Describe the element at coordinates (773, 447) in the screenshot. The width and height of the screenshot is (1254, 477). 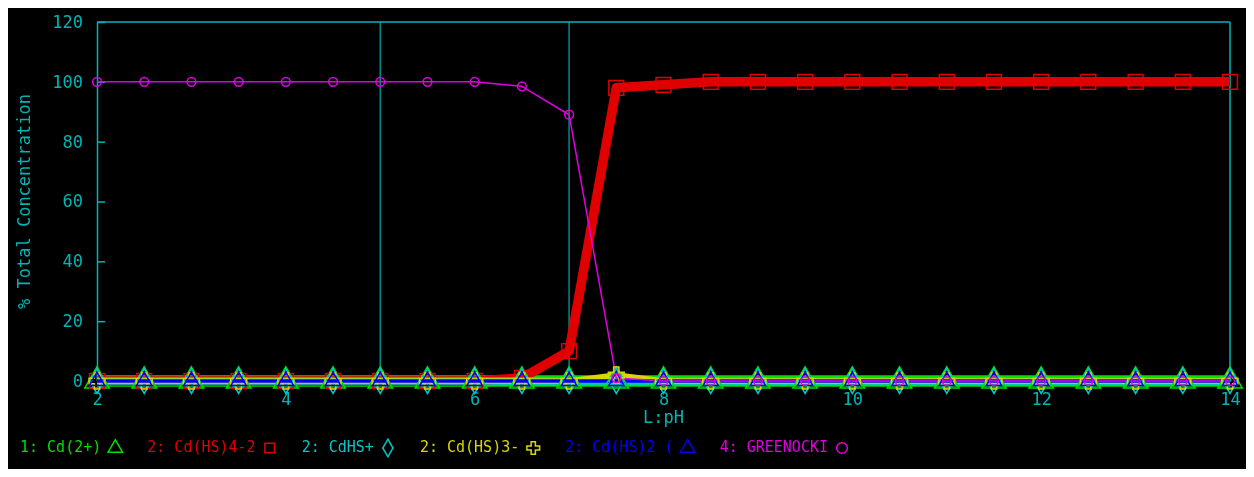
I see `legend-label: 4: GREENOCKI` at that location.